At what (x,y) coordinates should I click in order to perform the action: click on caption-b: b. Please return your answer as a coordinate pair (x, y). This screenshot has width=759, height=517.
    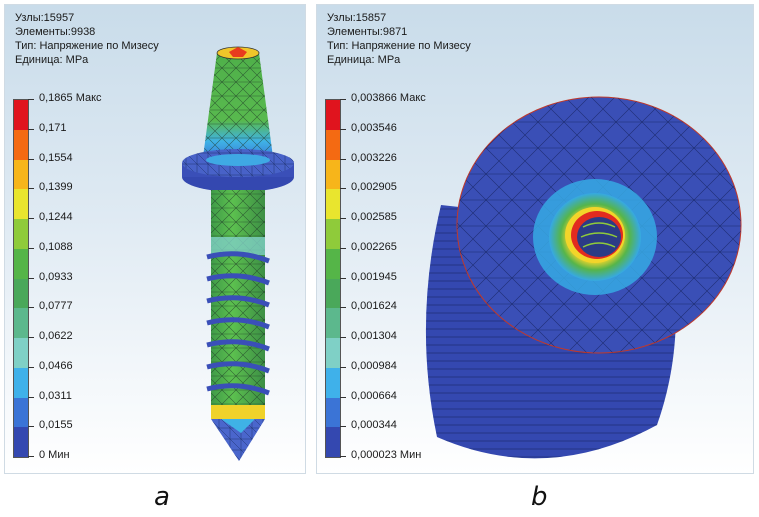
    Looking at the image, I should click on (539, 497).